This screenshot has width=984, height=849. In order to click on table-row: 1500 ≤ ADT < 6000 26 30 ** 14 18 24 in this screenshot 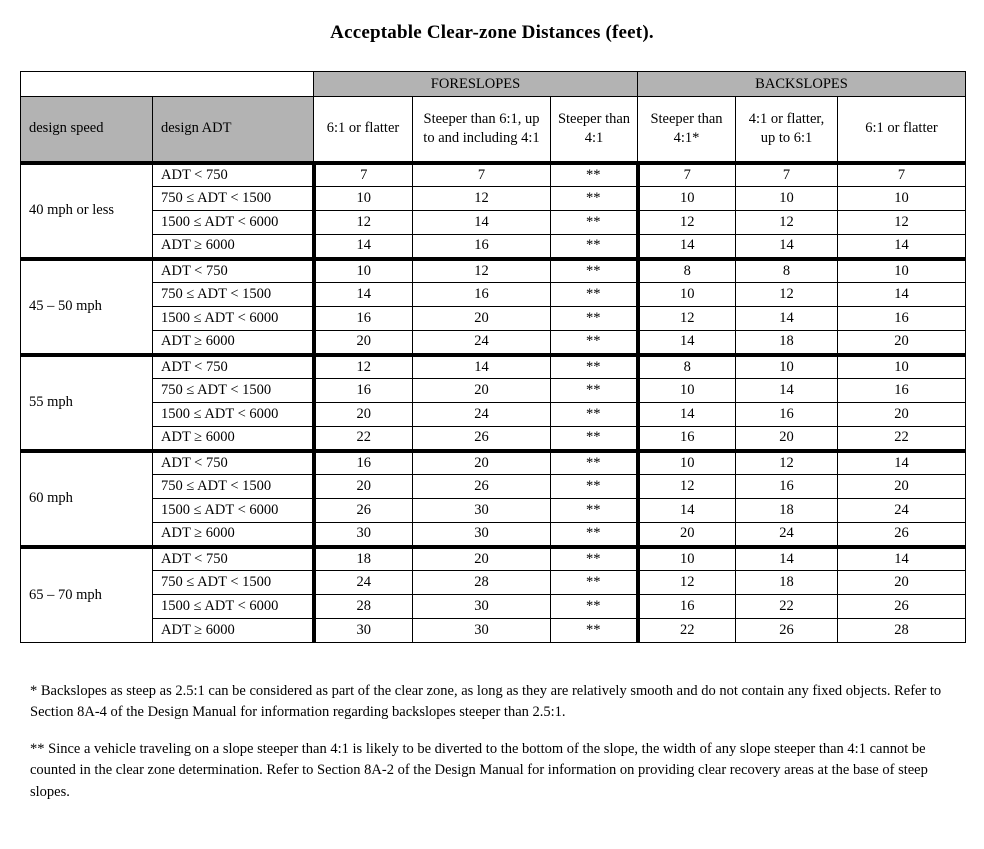, I will do `click(494, 510)`.